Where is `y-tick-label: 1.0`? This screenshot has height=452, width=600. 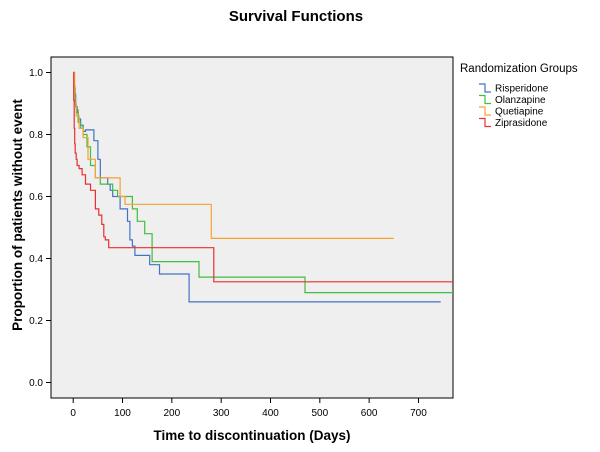 y-tick-label: 1.0 is located at coordinates (36, 73).